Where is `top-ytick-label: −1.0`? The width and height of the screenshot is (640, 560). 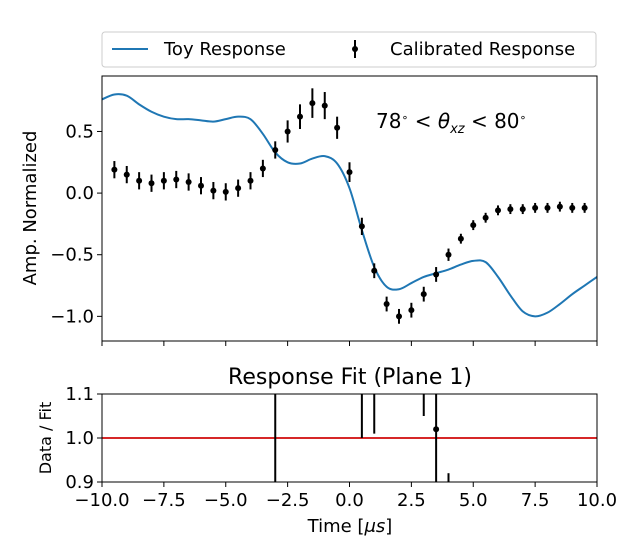
top-ytick-label: −1.0 is located at coordinates (72, 316).